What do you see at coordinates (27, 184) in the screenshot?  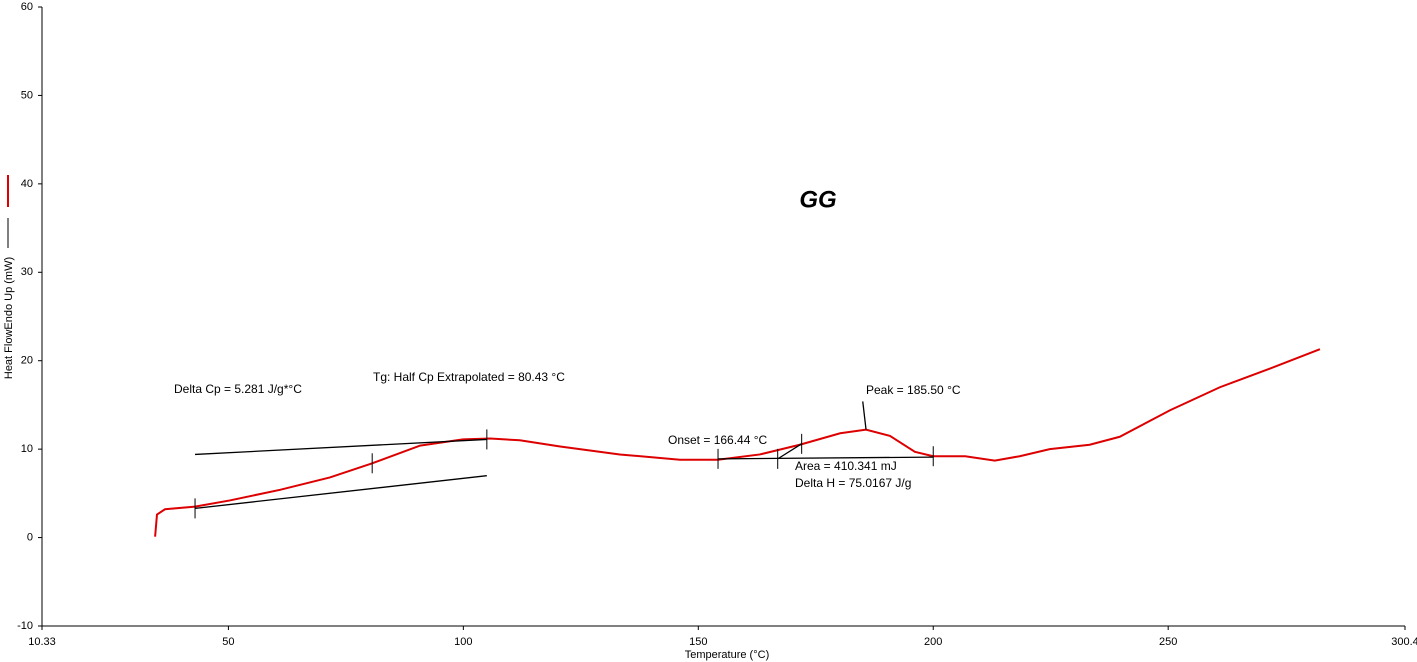 I see `y-tick-label: 40` at bounding box center [27, 184].